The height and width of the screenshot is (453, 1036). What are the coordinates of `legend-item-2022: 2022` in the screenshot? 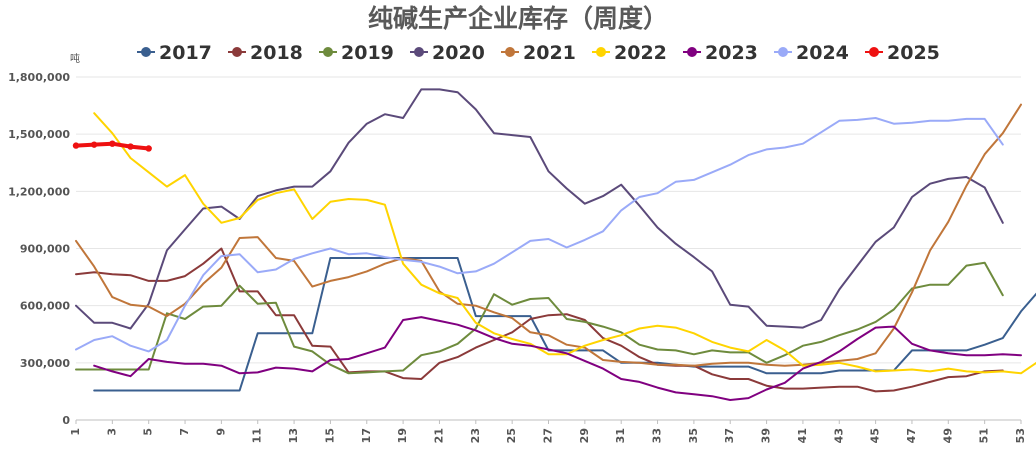 It's located at (629, 53).